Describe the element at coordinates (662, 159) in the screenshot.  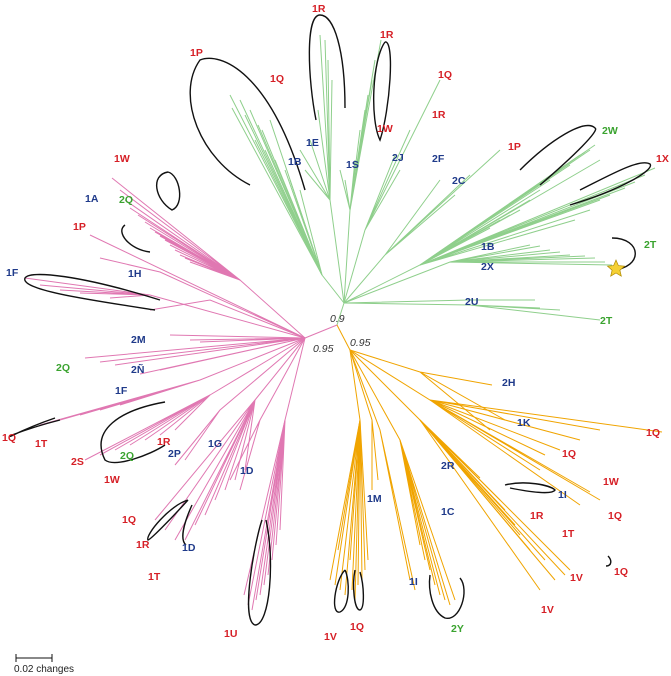
I see `label-1X: 1X` at that location.